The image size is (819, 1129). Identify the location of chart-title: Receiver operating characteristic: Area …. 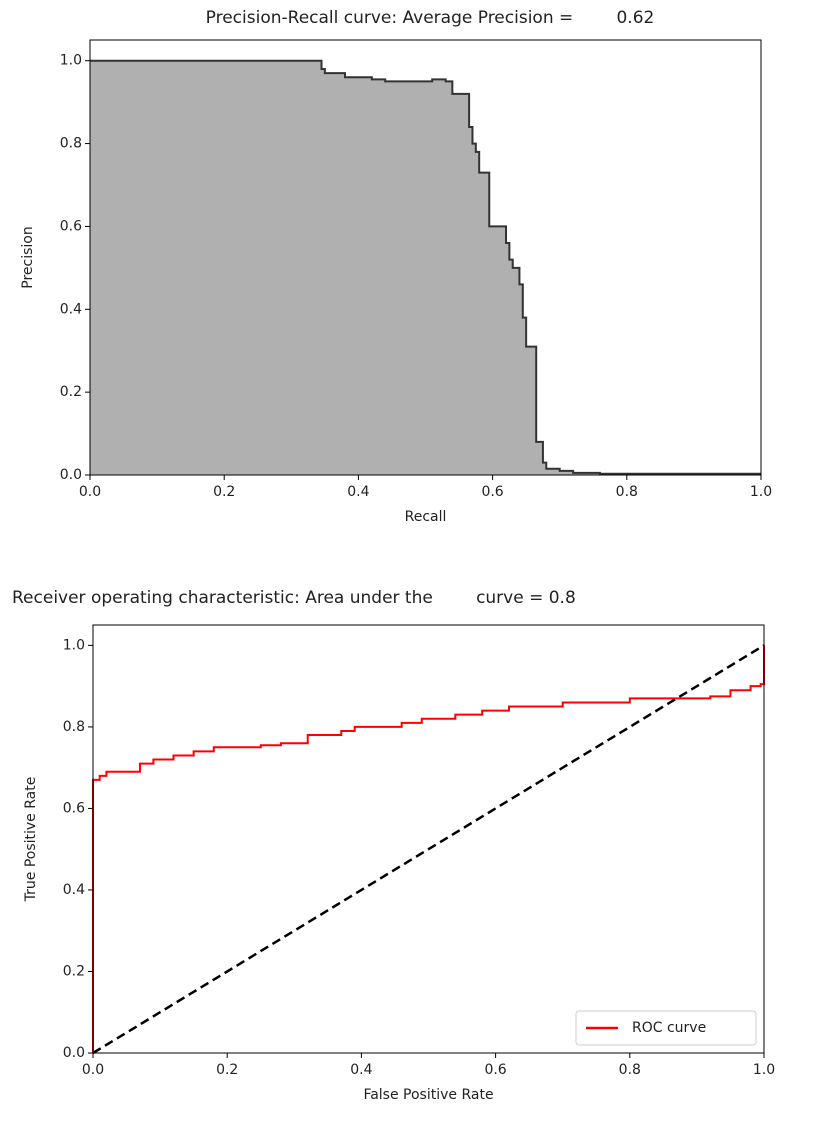
(294, 598).